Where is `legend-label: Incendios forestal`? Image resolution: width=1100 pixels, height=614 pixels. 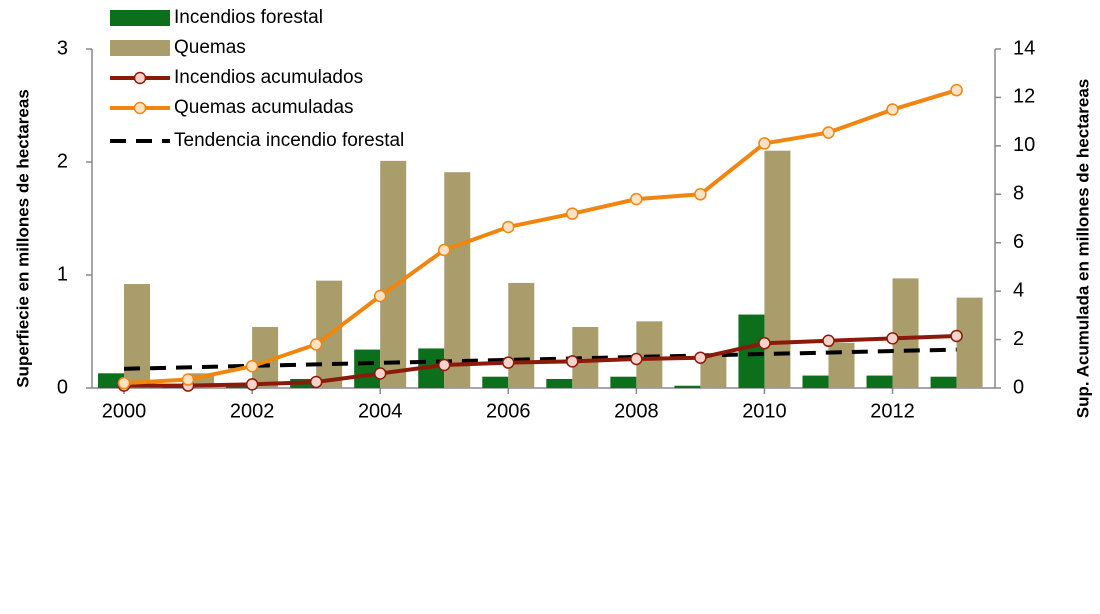 legend-label: Incendios forestal is located at coordinates (248, 17).